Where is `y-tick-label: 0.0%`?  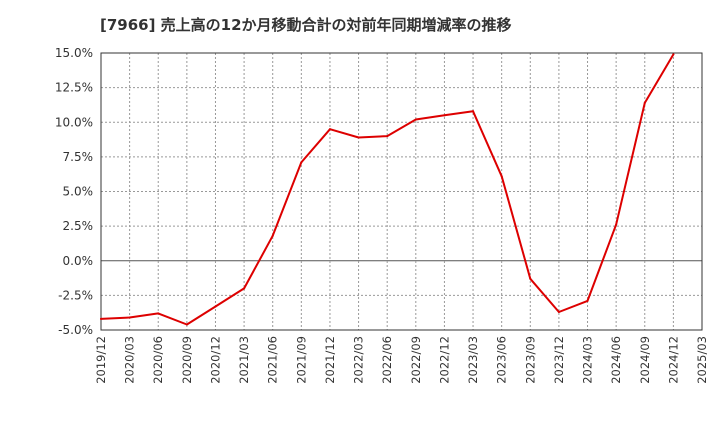
y-tick-label: 0.0% is located at coordinates (78, 261).